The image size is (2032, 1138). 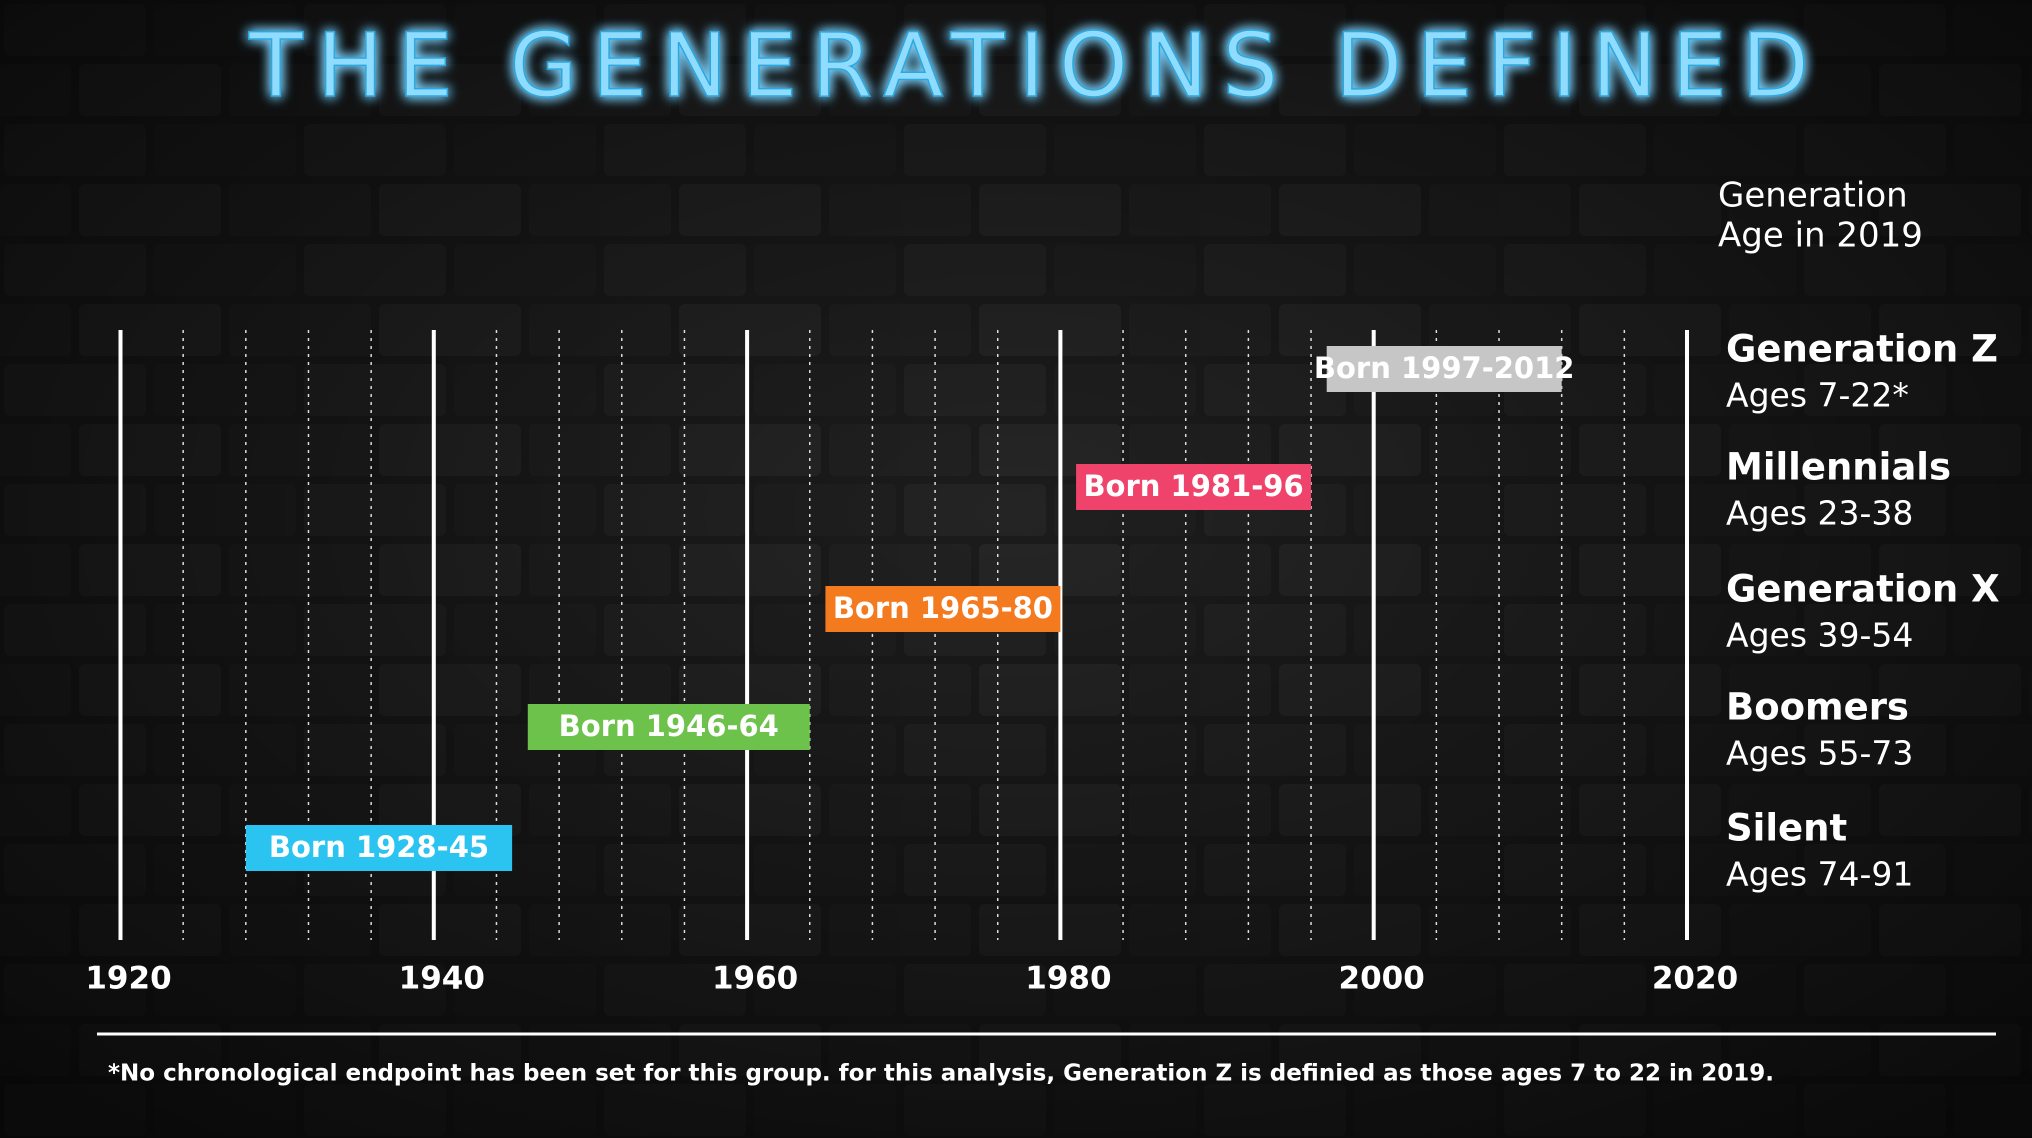 What do you see at coordinates (1838, 467) in the screenshot?
I see `category-label: Millennials` at bounding box center [1838, 467].